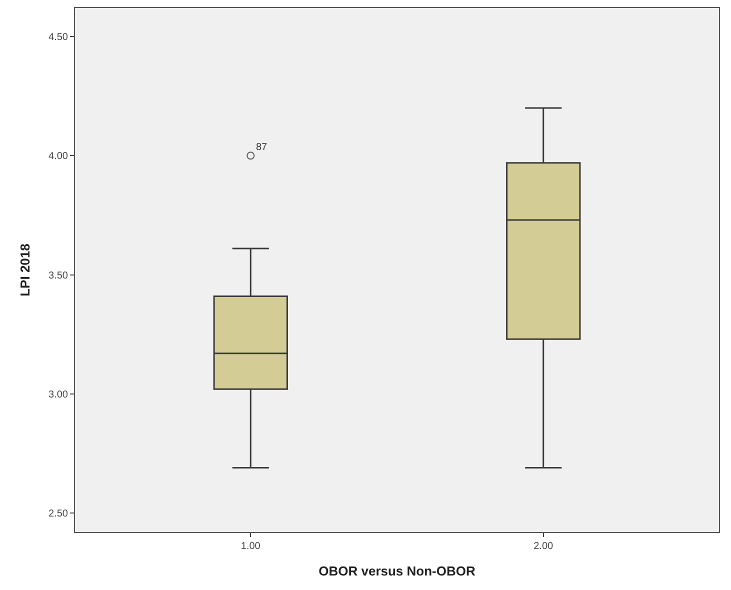 The image size is (731, 590). Describe the element at coordinates (58, 156) in the screenshot. I see `y-tick-label: 4.00` at that location.